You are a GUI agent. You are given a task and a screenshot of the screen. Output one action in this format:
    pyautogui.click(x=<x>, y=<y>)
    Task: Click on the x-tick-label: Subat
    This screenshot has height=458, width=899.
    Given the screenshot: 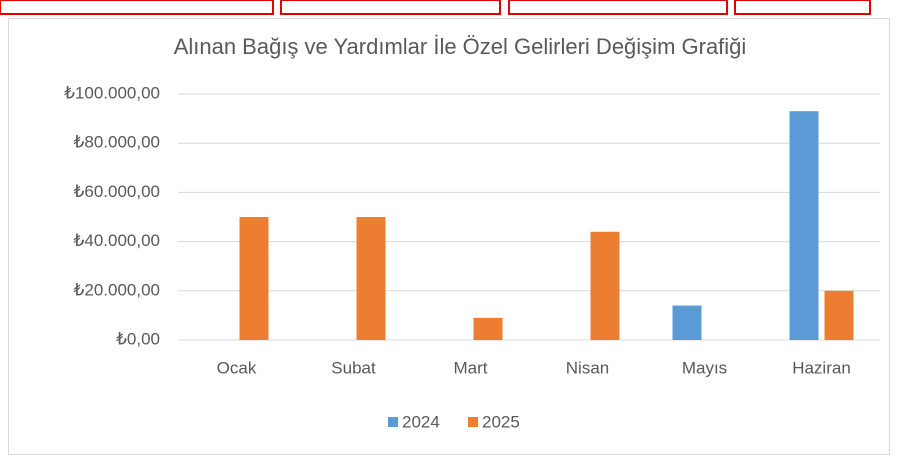 What is the action you would take?
    pyautogui.click(x=353, y=367)
    